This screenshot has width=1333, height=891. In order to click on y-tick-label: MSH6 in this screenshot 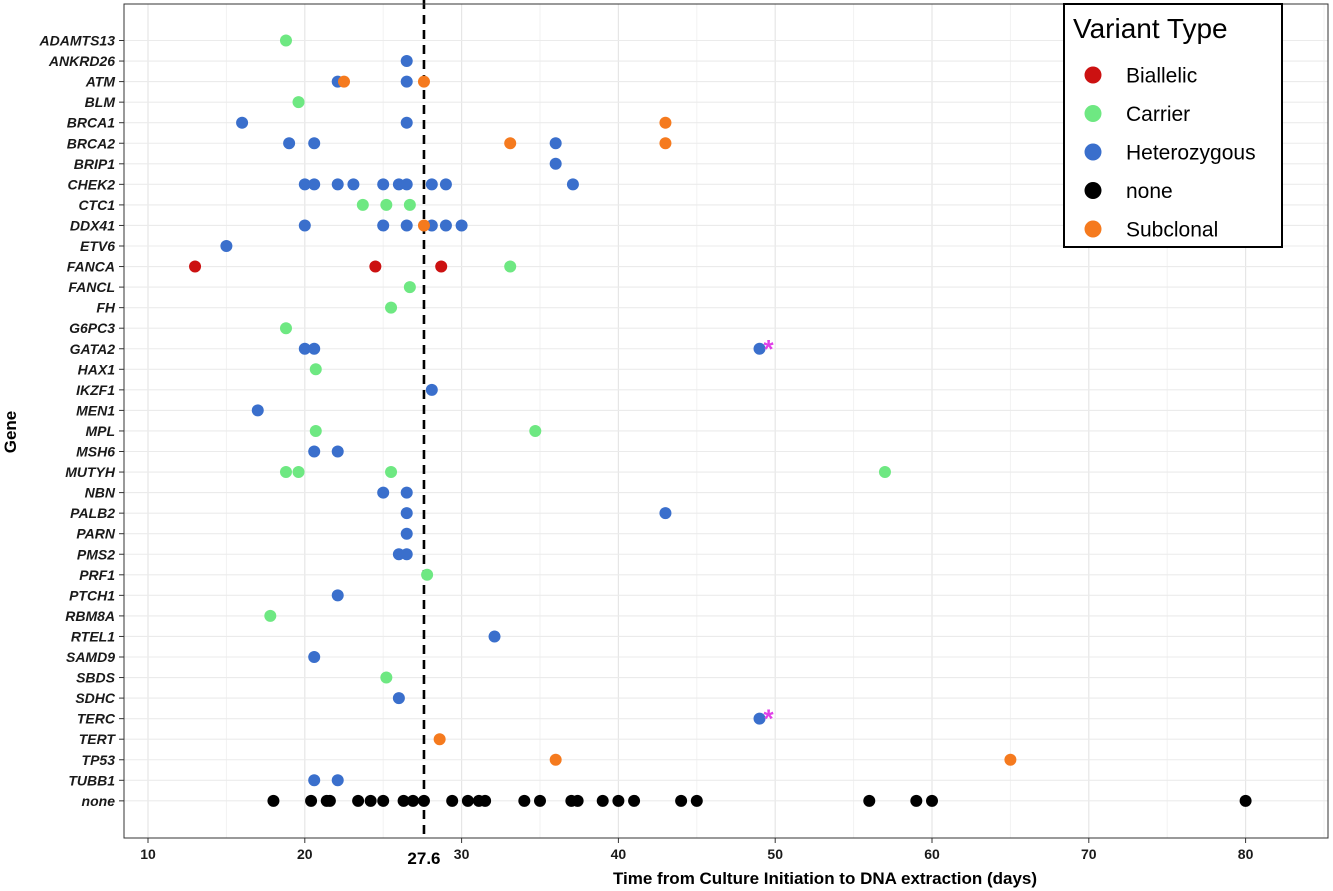, I will do `click(95, 452)`.